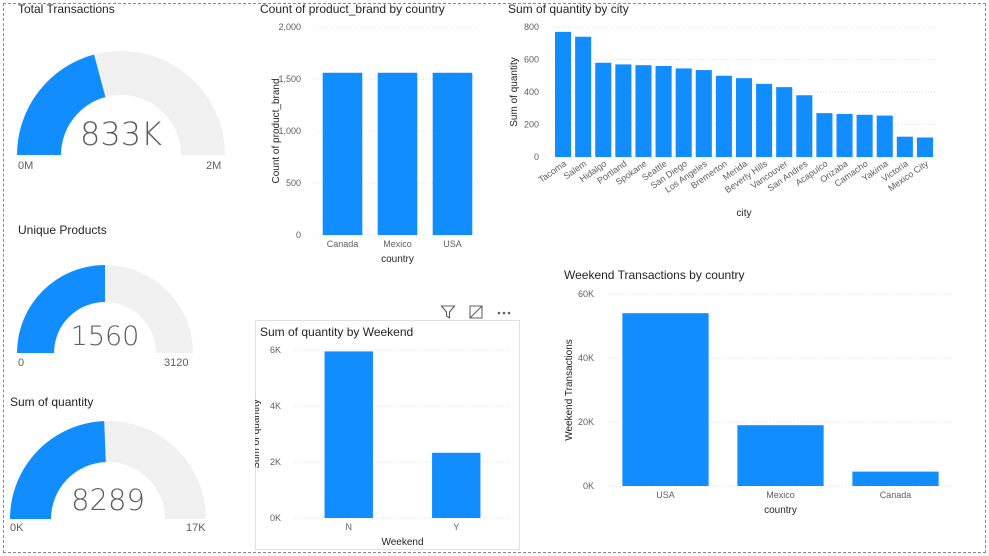 Image resolution: width=989 pixels, height=556 pixels. I want to click on chart-title: Sum of quantity by Weekend, so click(337, 332).